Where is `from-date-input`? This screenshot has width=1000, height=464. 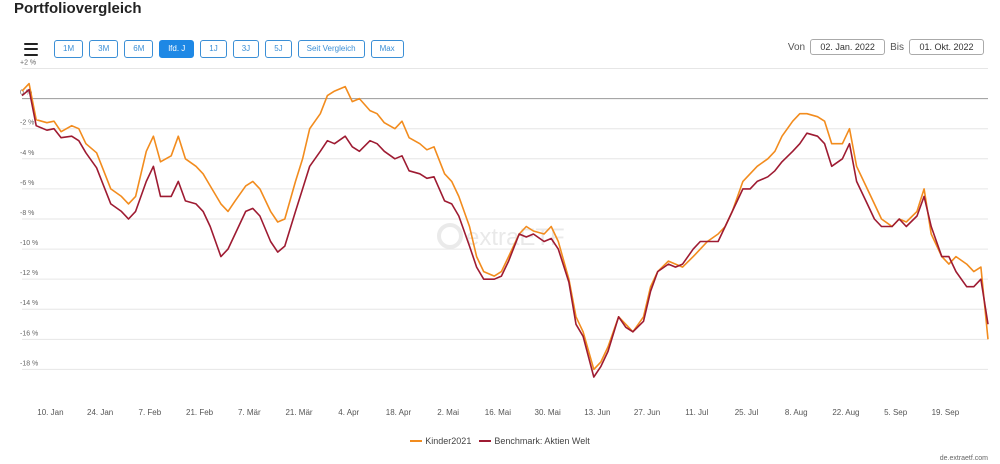 from-date-input is located at coordinates (848, 47).